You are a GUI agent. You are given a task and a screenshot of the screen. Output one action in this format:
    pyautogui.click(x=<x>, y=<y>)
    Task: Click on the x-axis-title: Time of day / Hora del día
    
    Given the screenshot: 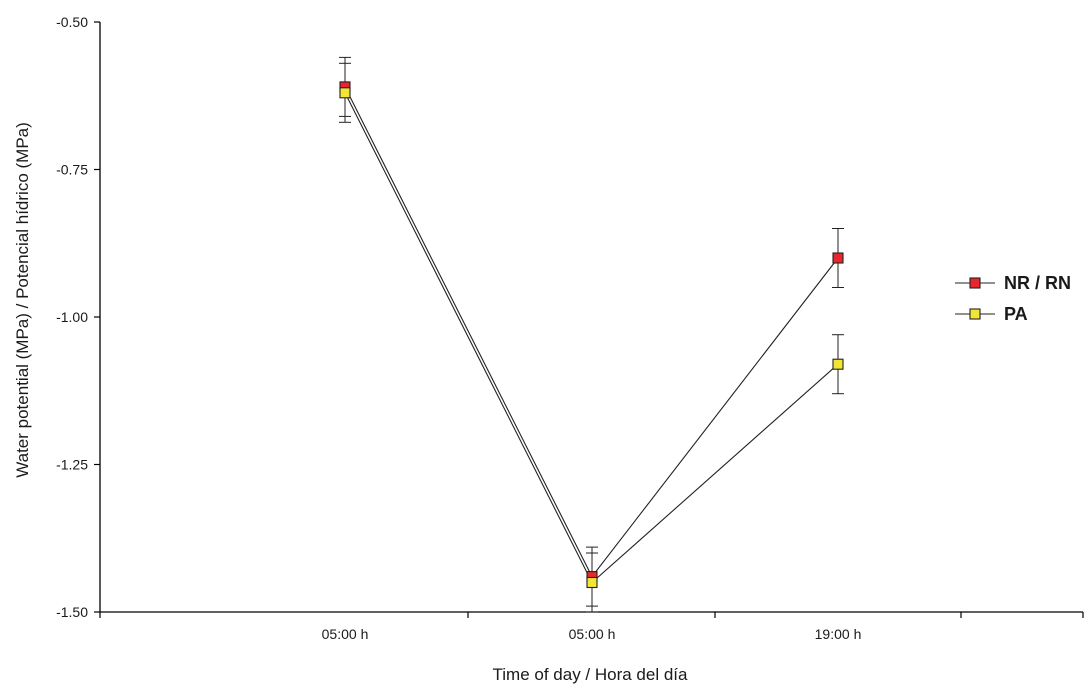 What is the action you would take?
    pyautogui.click(x=591, y=674)
    